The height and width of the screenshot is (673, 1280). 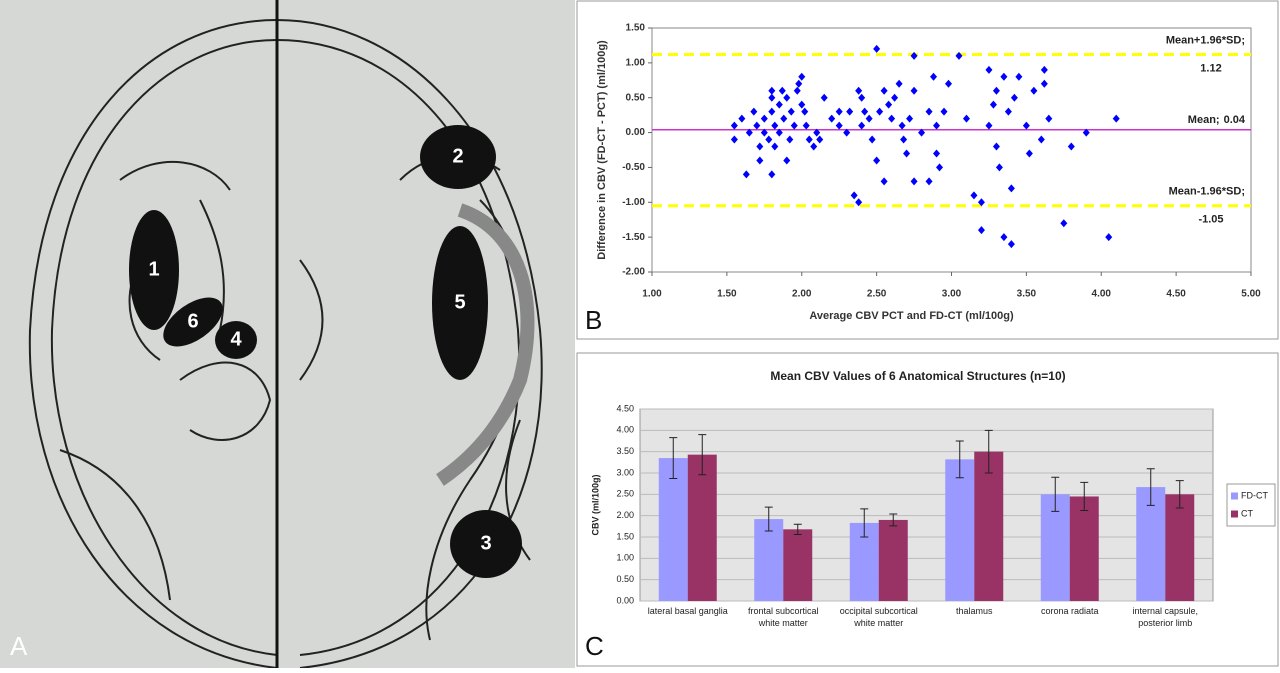 What do you see at coordinates (1210, 220) in the screenshot?
I see `reference-value: -1.05` at bounding box center [1210, 220].